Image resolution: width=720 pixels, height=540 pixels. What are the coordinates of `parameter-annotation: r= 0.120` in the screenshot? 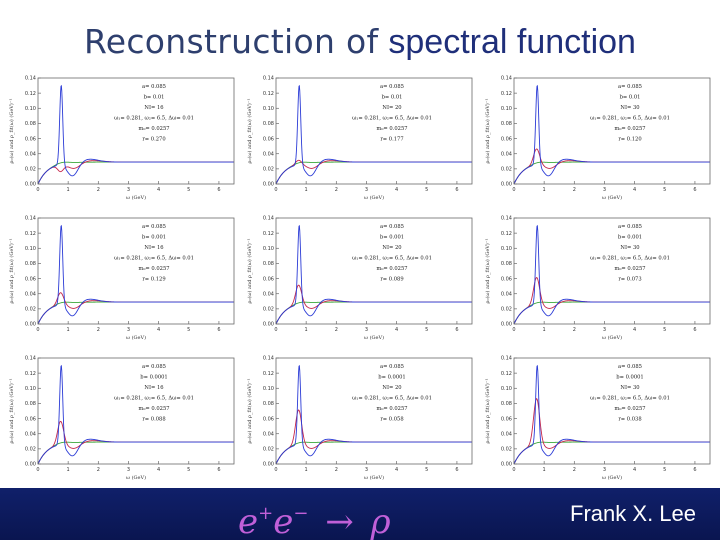 It's located at (629, 140).